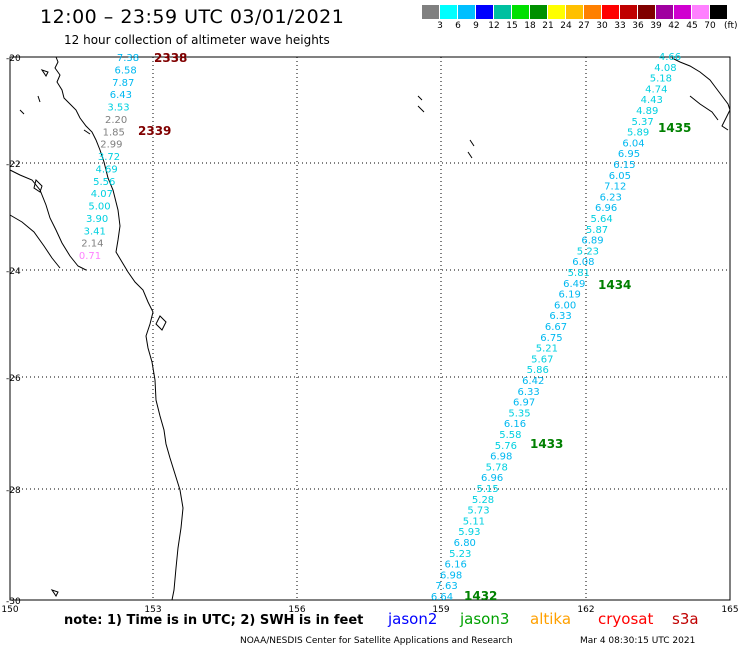  What do you see at coordinates (548, 26) in the screenshot?
I see `scale-tick-label: 21` at bounding box center [548, 26].